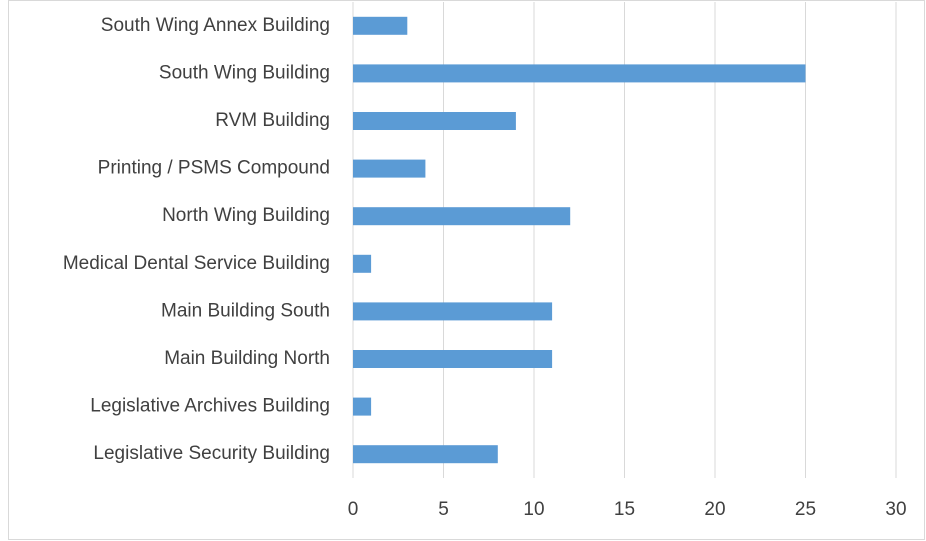  Describe the element at coordinates (211, 453) in the screenshot. I see `y-tick-label: Legislative Security Building` at that location.